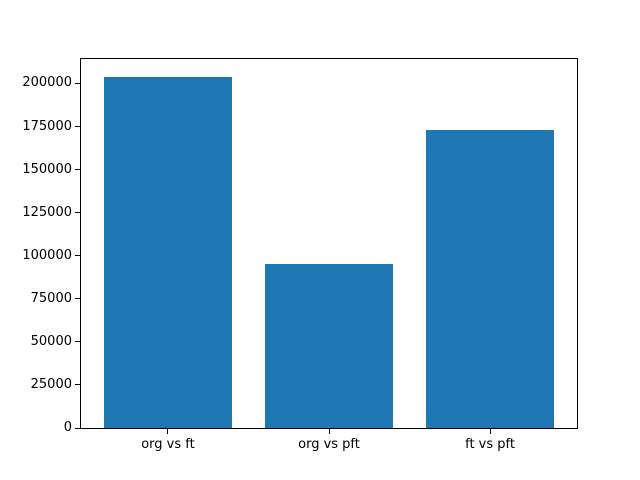 Image resolution: width=640 pixels, height=480 pixels. I want to click on y-axis-tick-label: 0, so click(67, 427).